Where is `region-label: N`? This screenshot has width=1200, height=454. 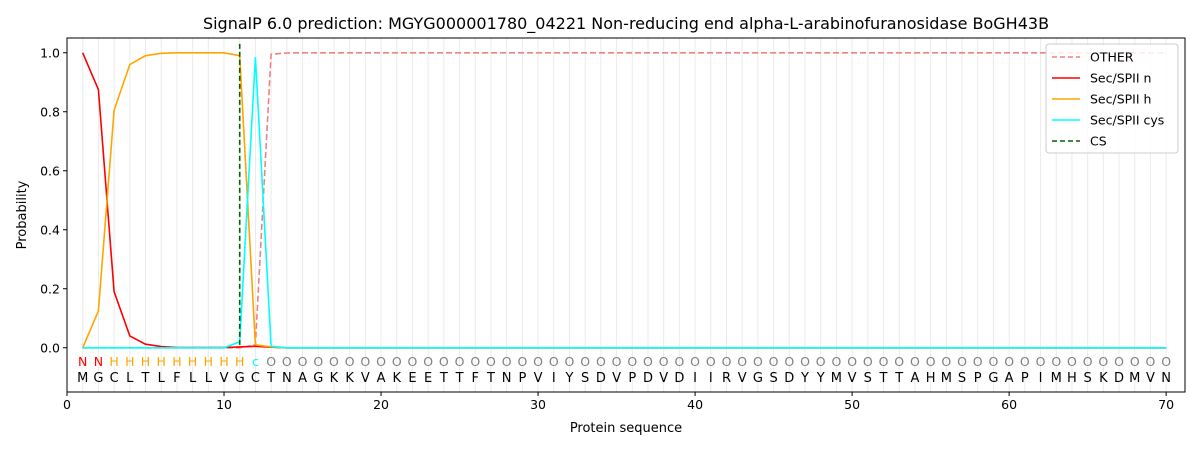 region-label: N is located at coordinates (98, 361).